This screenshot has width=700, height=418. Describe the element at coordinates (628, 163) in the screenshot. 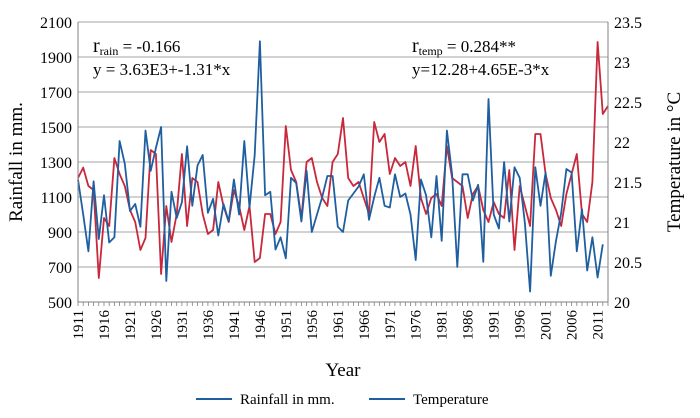

I see `y2-axis-ticks: 20 20.5 21 21.5 22 22.5 23 23.5` at that location.